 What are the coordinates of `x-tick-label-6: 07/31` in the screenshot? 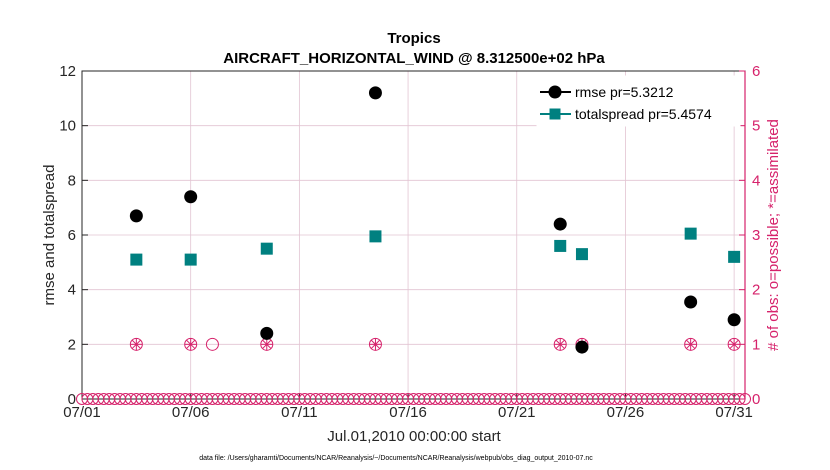 It's located at (734, 412).